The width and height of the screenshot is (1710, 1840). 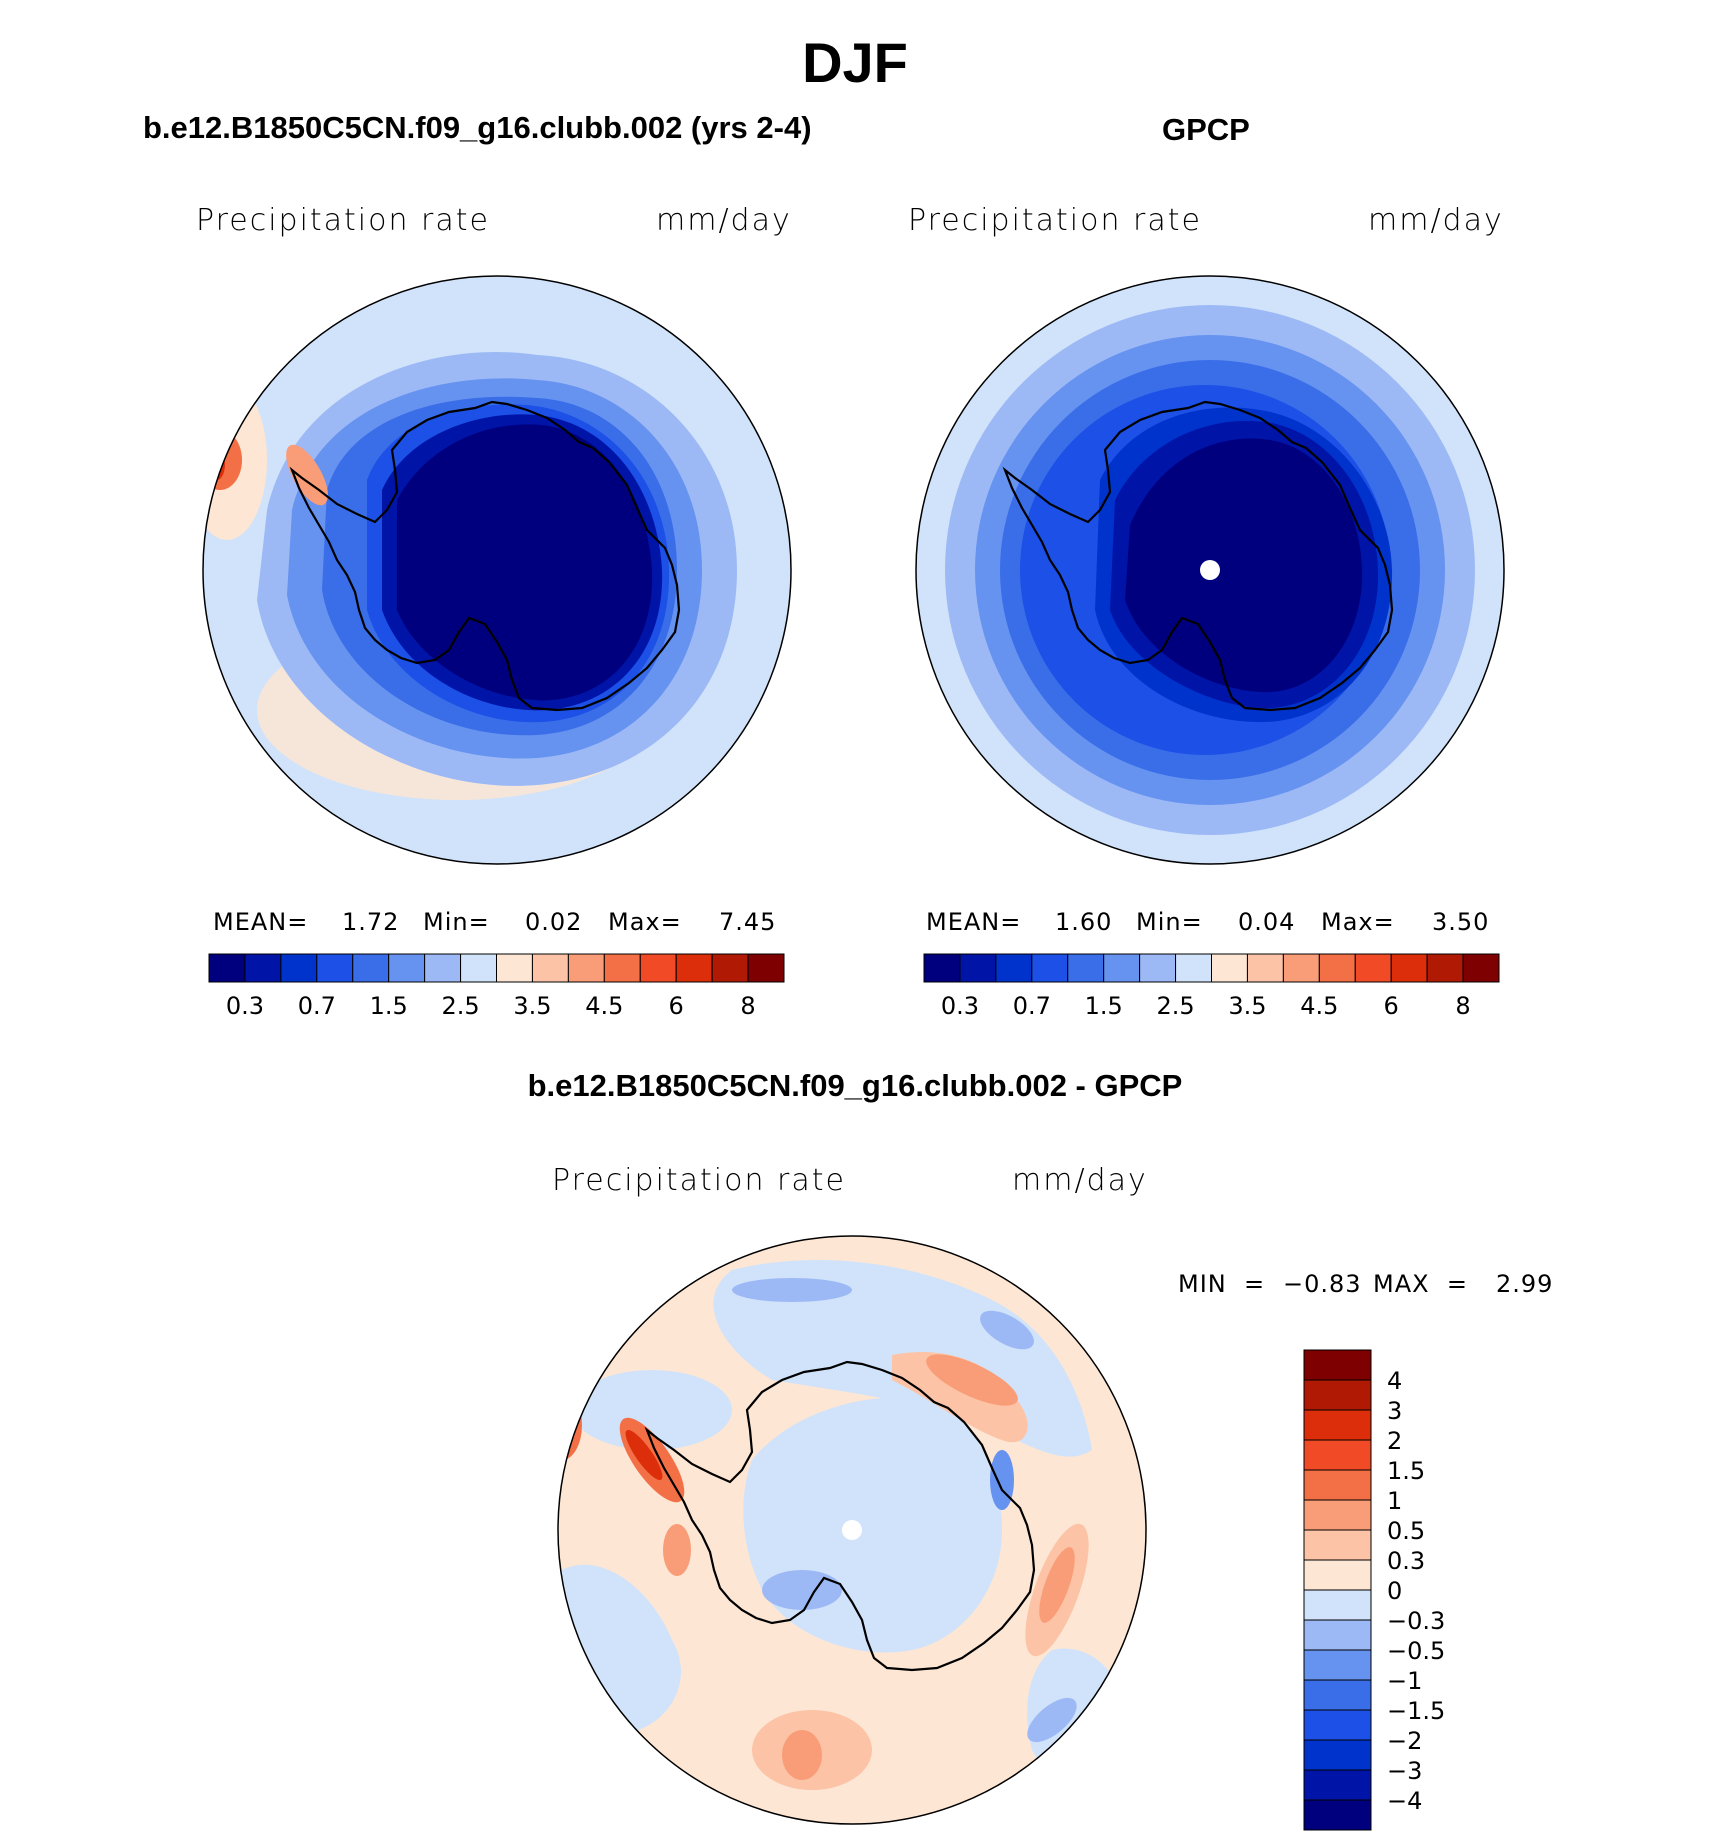 What do you see at coordinates (1210, 570) in the screenshot?
I see `map-gpcp` at bounding box center [1210, 570].